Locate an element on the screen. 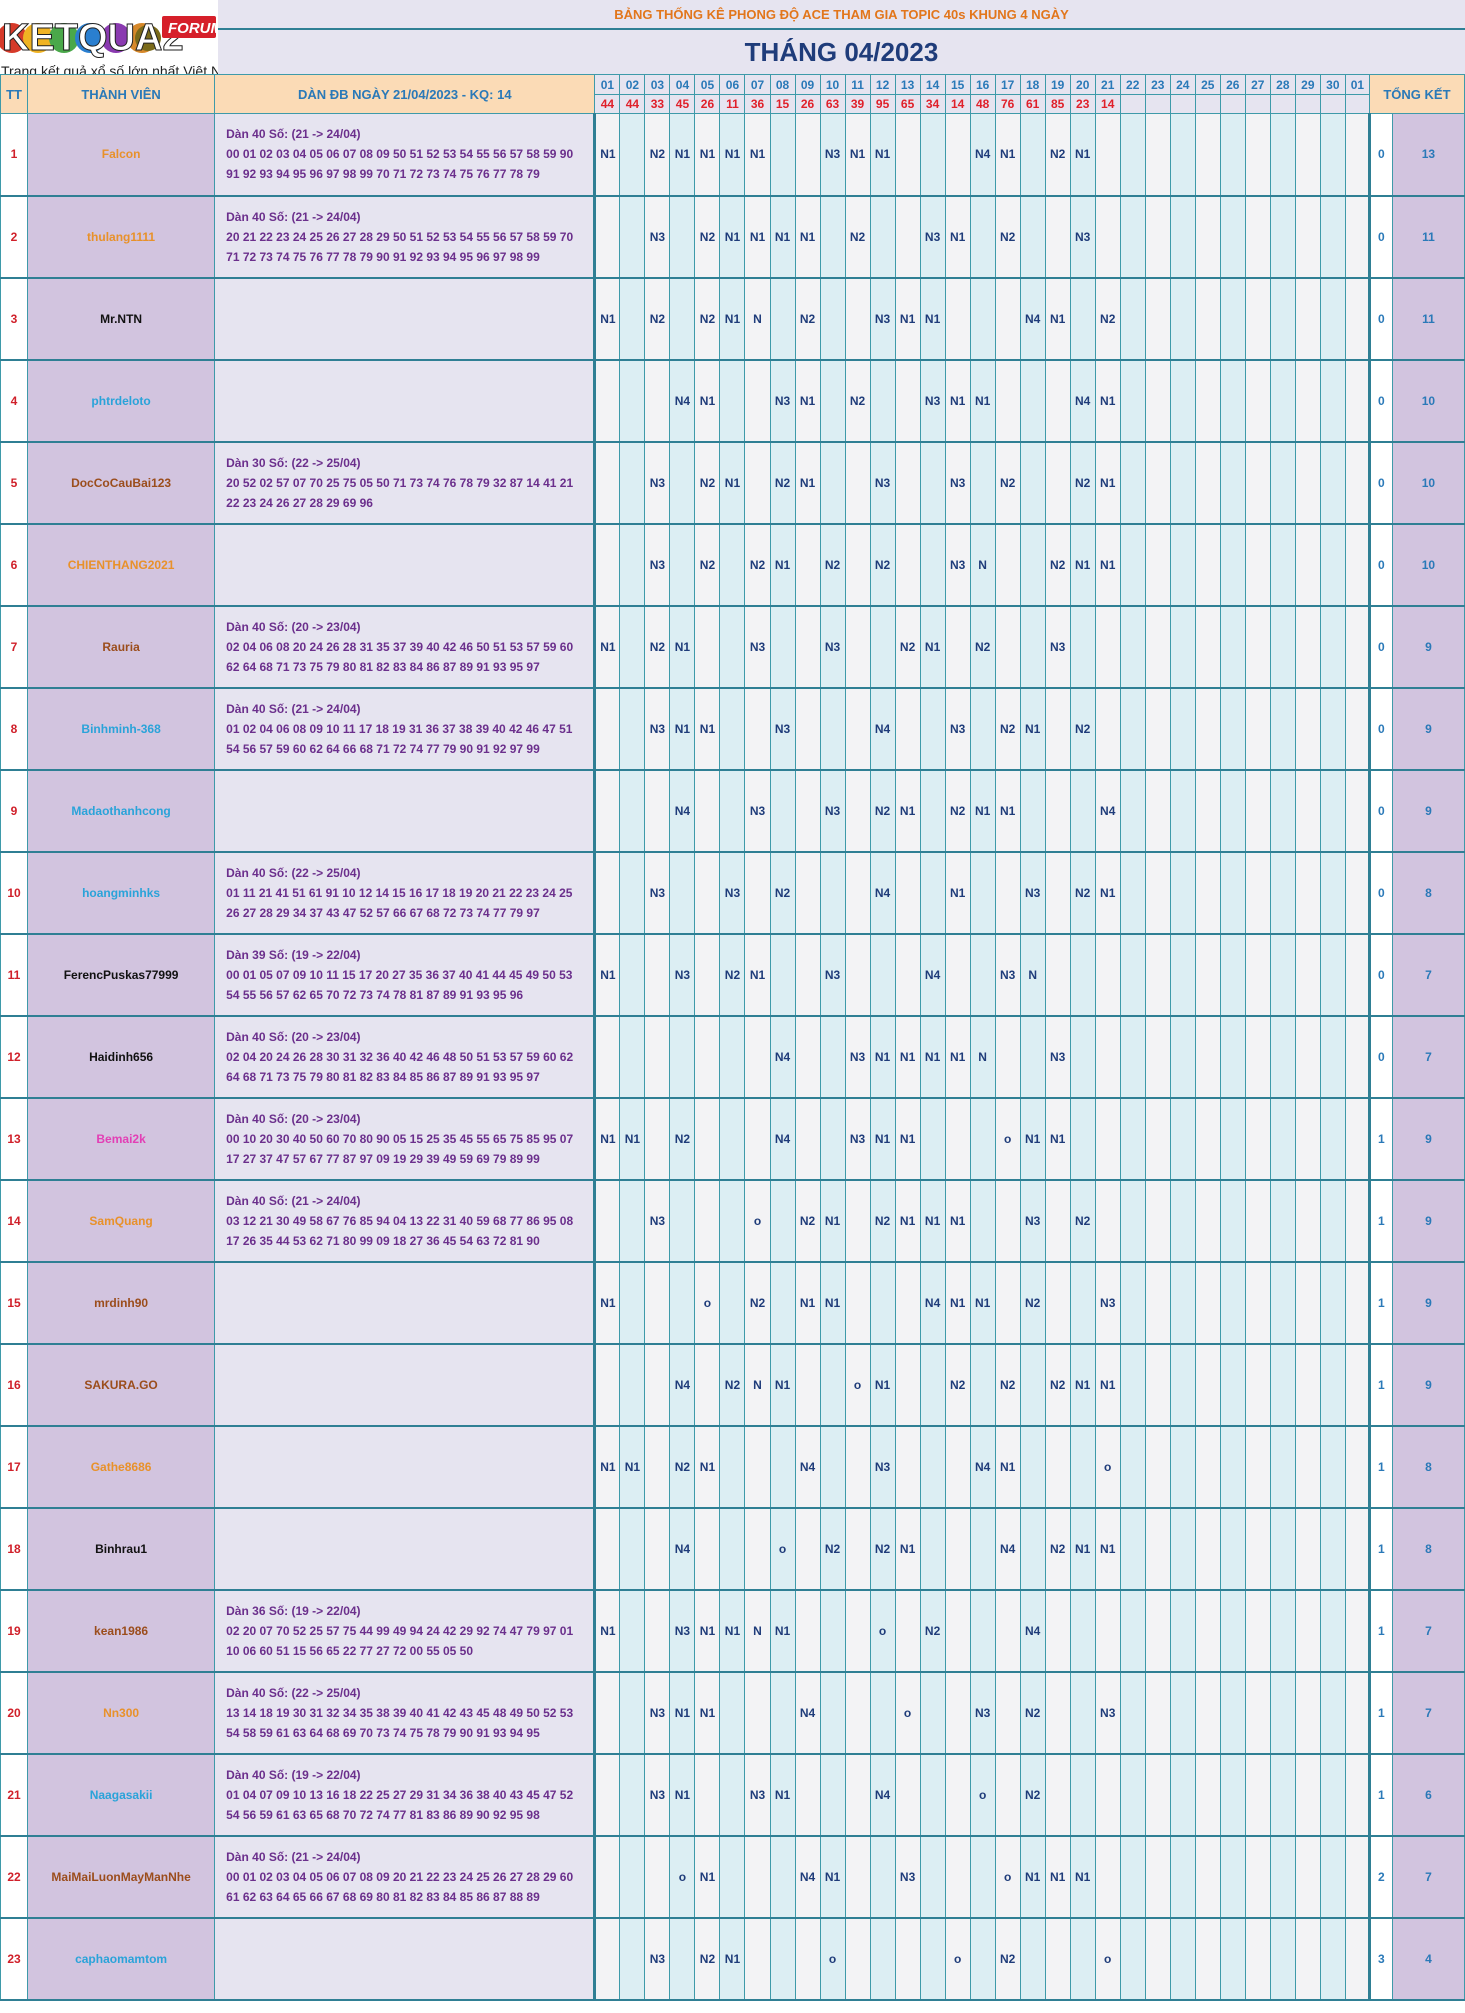 This screenshot has width=1465, height=2013. member-name: Haidinh656 is located at coordinates (121, 1057).